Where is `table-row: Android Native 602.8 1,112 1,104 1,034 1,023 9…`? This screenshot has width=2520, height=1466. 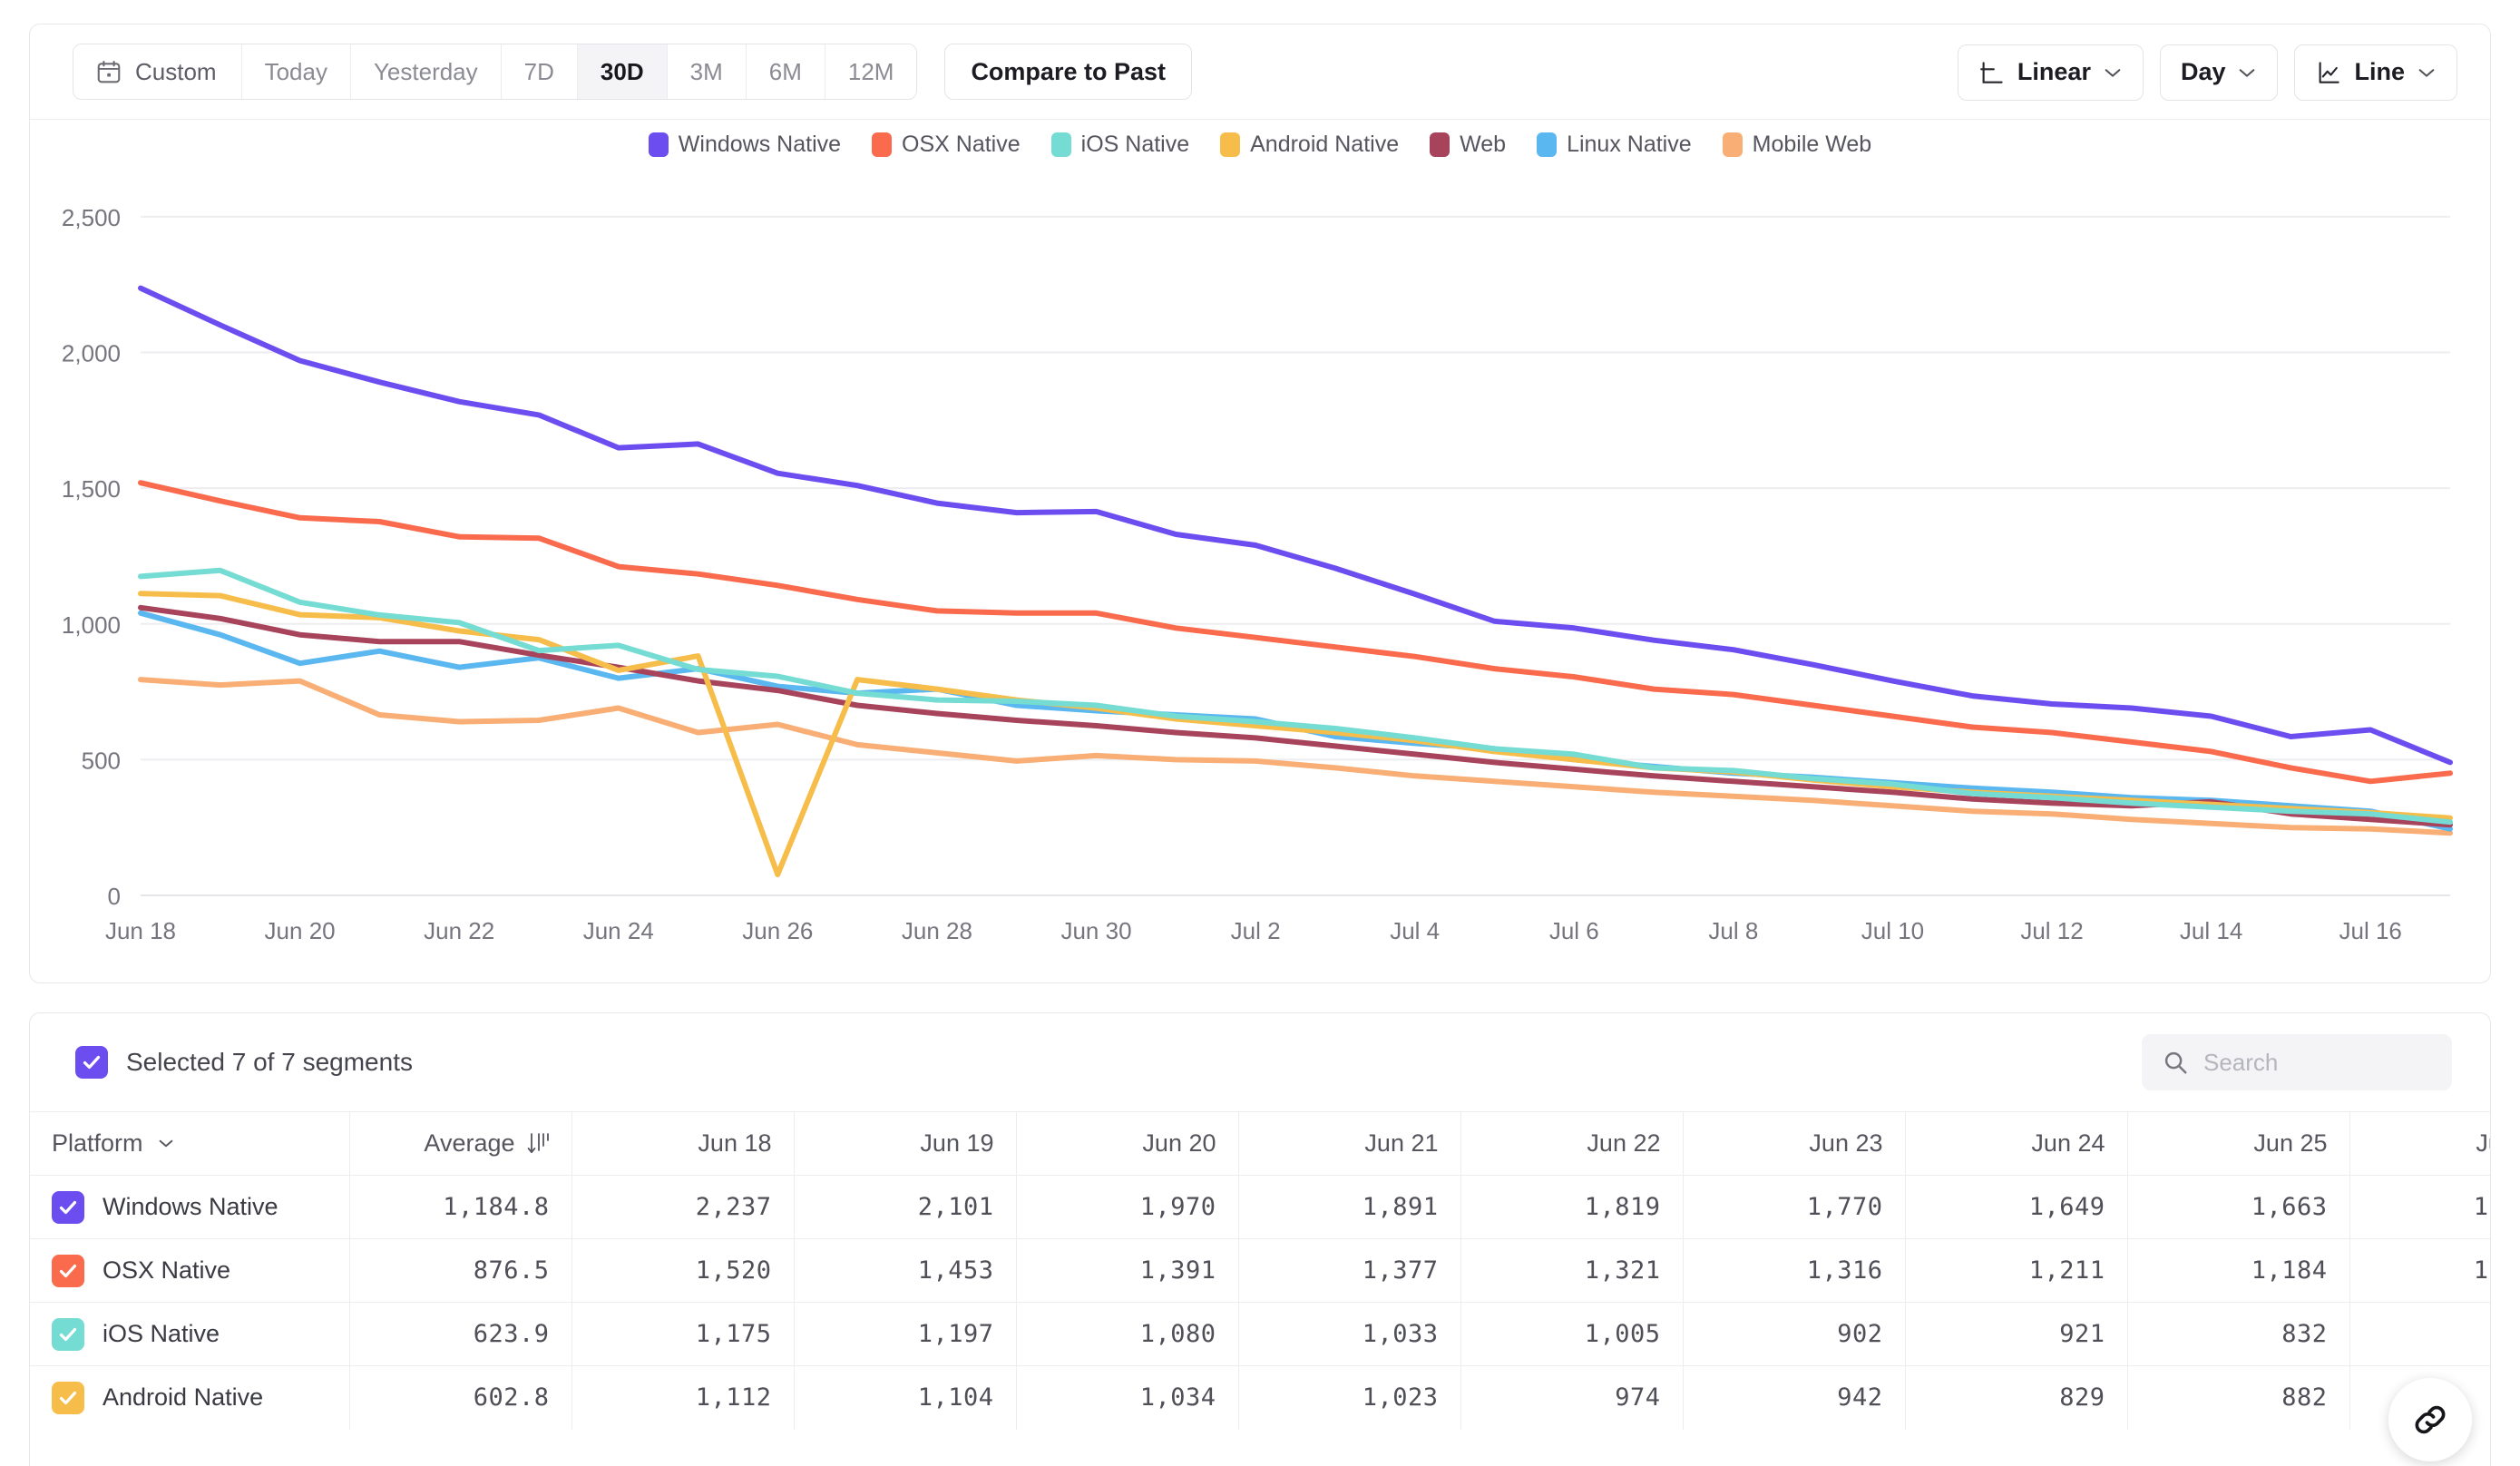 table-row: Android Native 602.8 1,112 1,104 1,034 1,023 9… is located at coordinates (1260, 1398).